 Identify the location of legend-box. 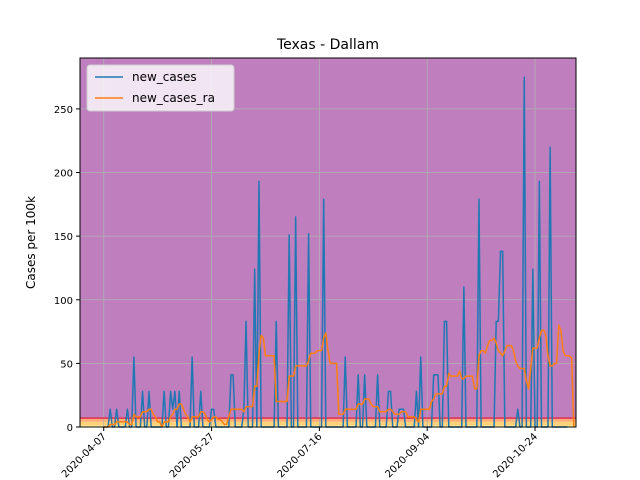
(160, 88).